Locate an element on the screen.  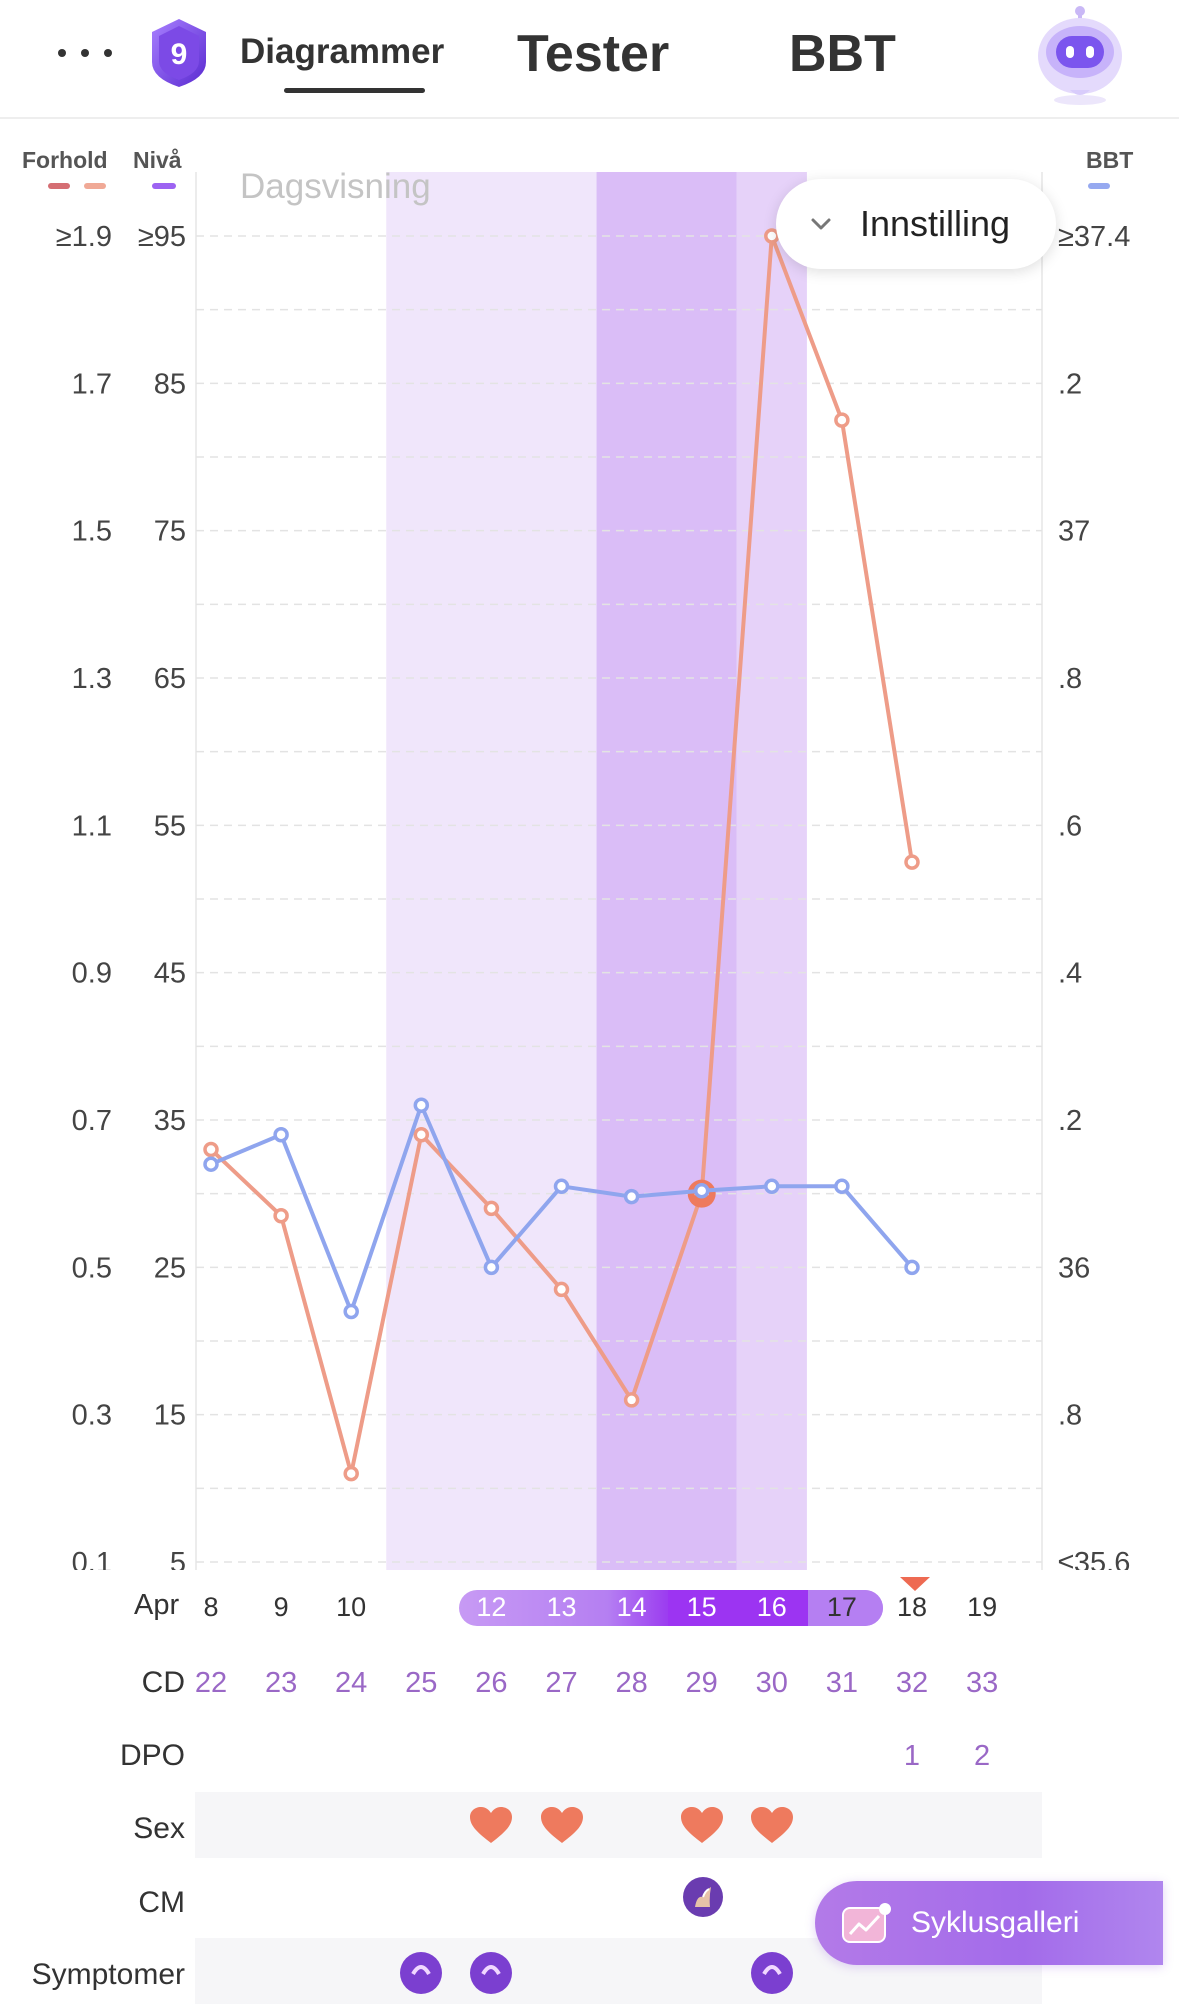
cycle-day-cell: 24 is located at coordinates (351, 1683).